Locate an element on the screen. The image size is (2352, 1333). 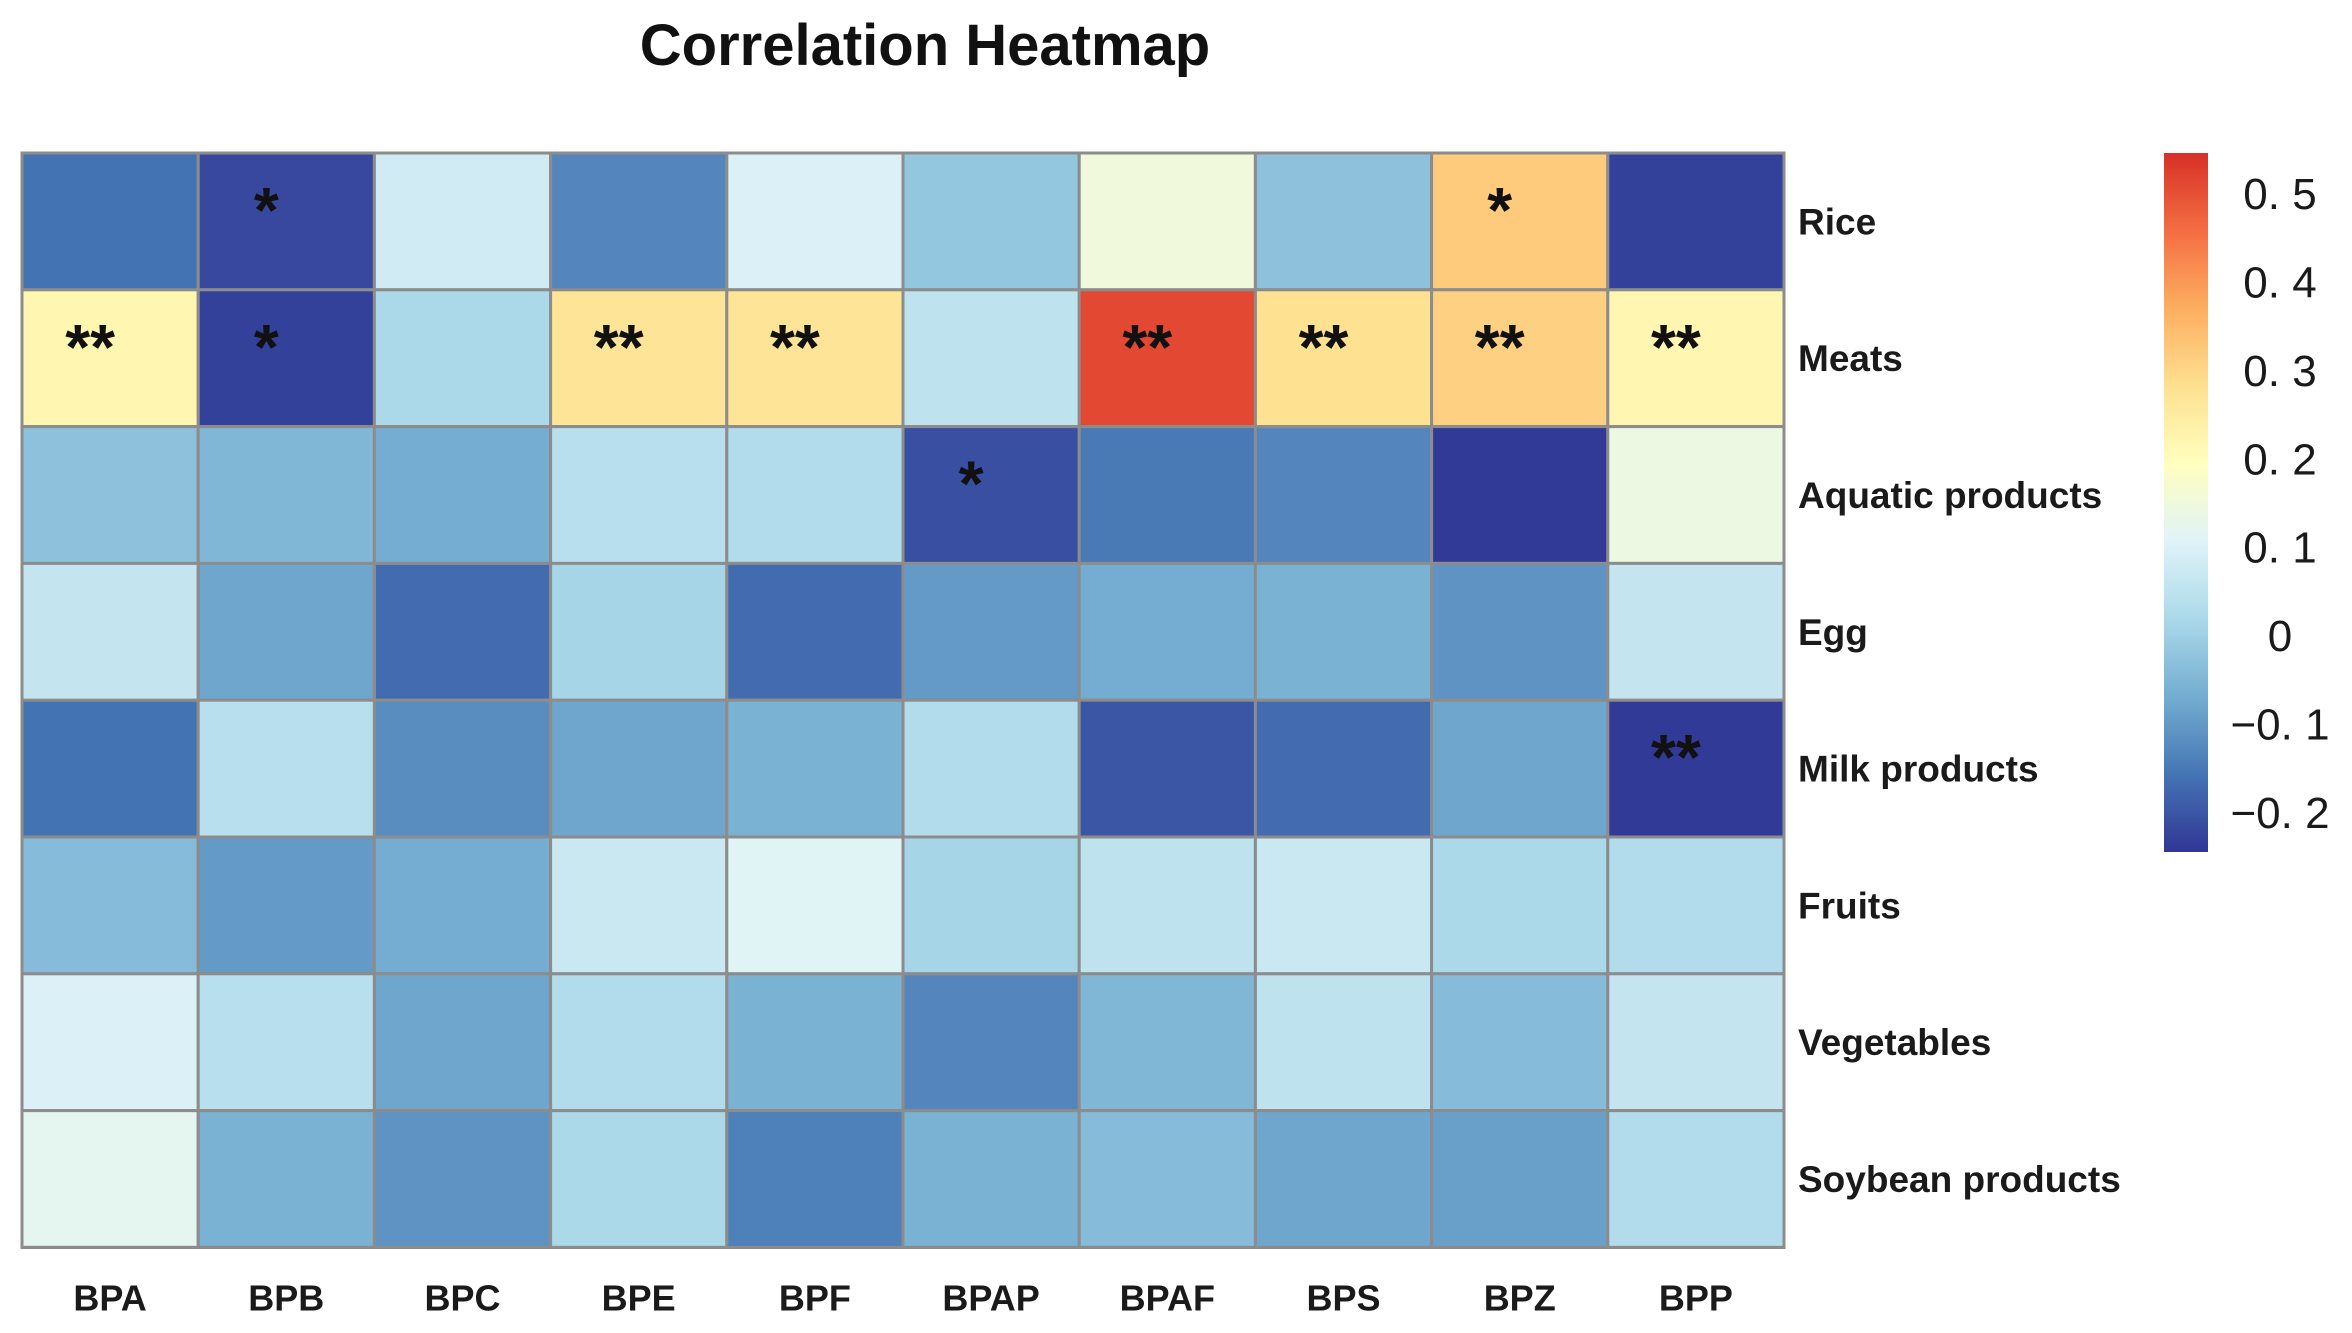
significance-marker-rice-bpz: * is located at coordinates (1499, 210).